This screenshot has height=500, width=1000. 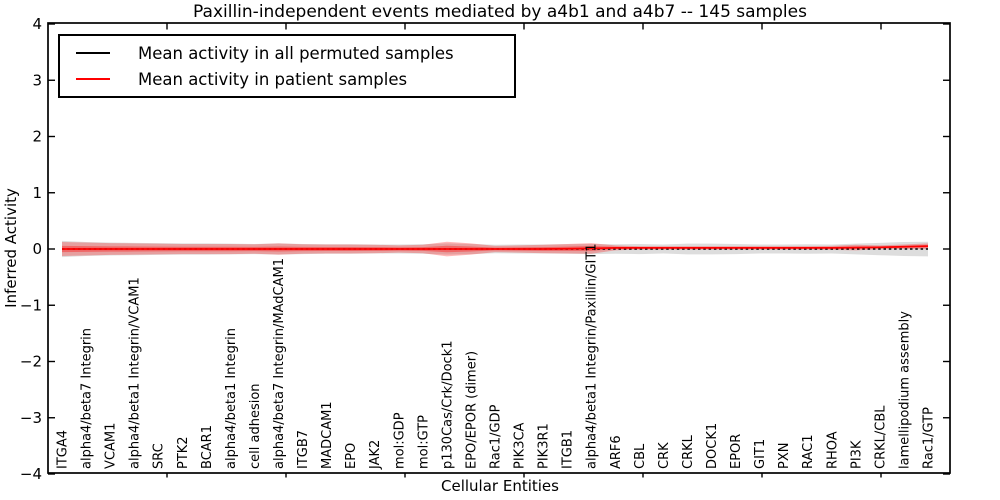 I want to click on x-category-label: VCAM1, so click(x=111, y=446).